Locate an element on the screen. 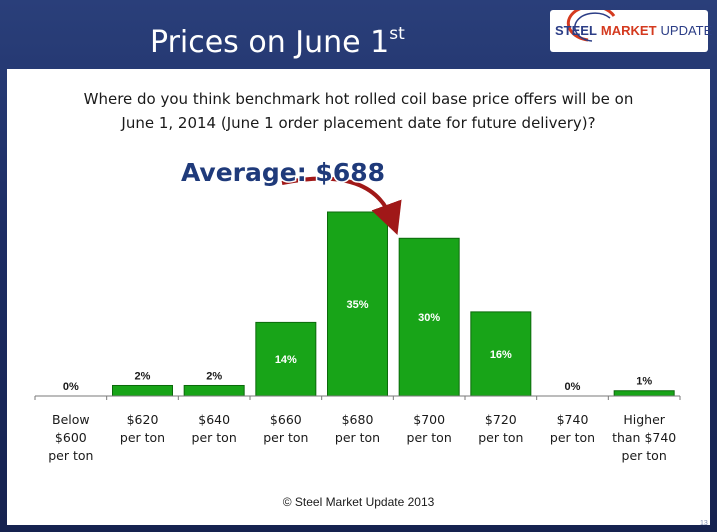 The height and width of the screenshot is (532, 717). category-label: Below $600 per ton is located at coordinates (70, 437).